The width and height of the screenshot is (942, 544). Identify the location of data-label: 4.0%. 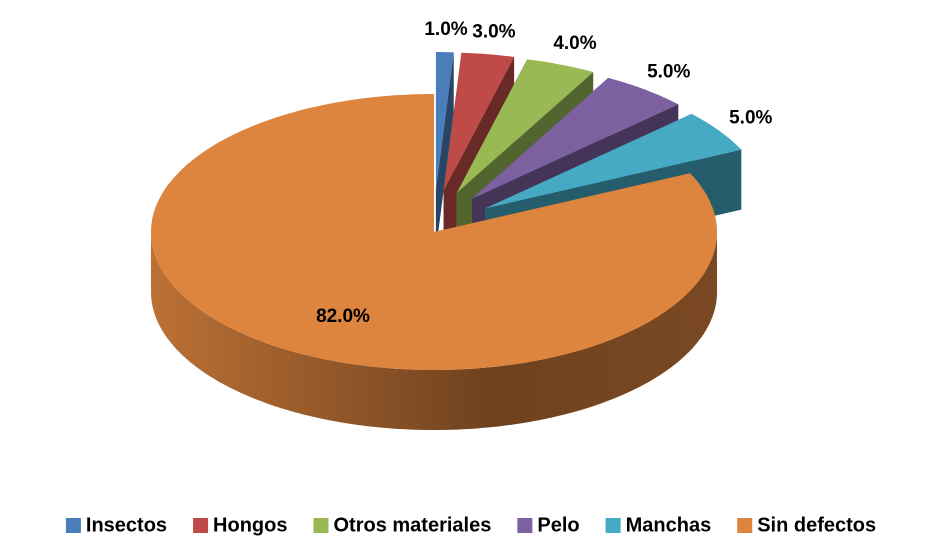
(574, 43).